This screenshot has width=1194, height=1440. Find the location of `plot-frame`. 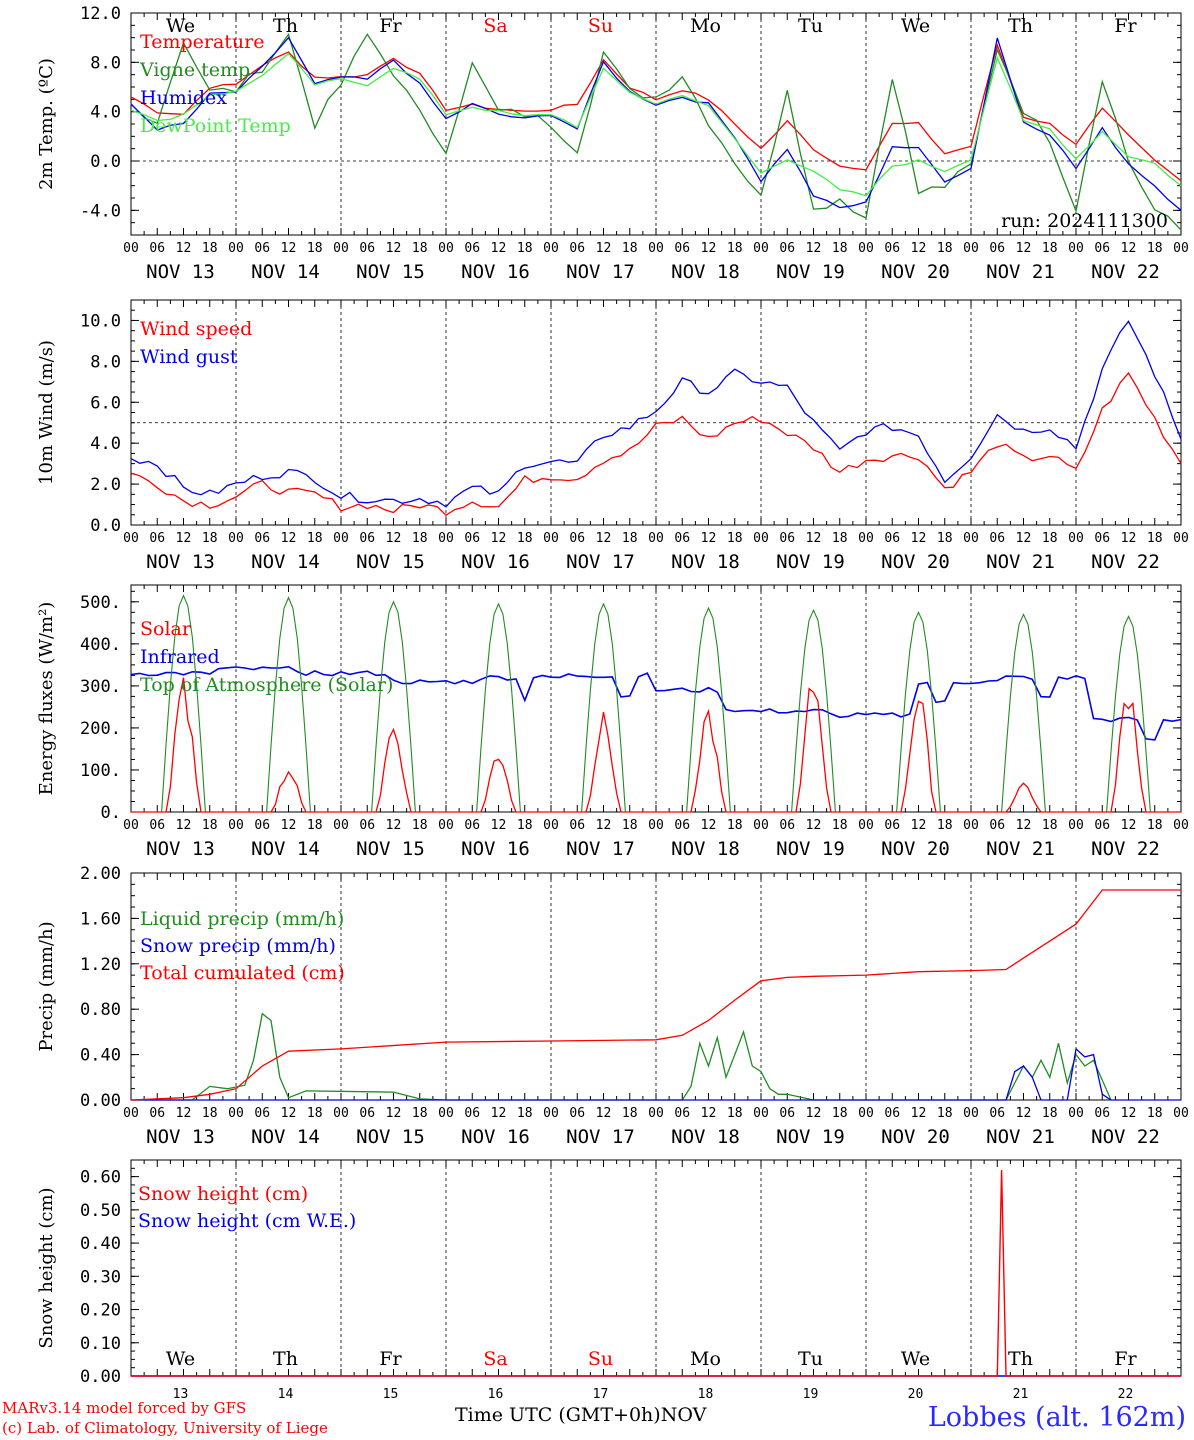

plot-frame is located at coordinates (656, 412).